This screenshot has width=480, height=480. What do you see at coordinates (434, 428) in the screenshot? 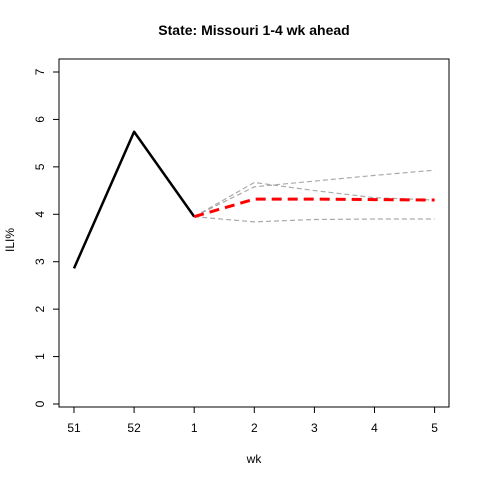
I see `x-tick-label: 5` at bounding box center [434, 428].